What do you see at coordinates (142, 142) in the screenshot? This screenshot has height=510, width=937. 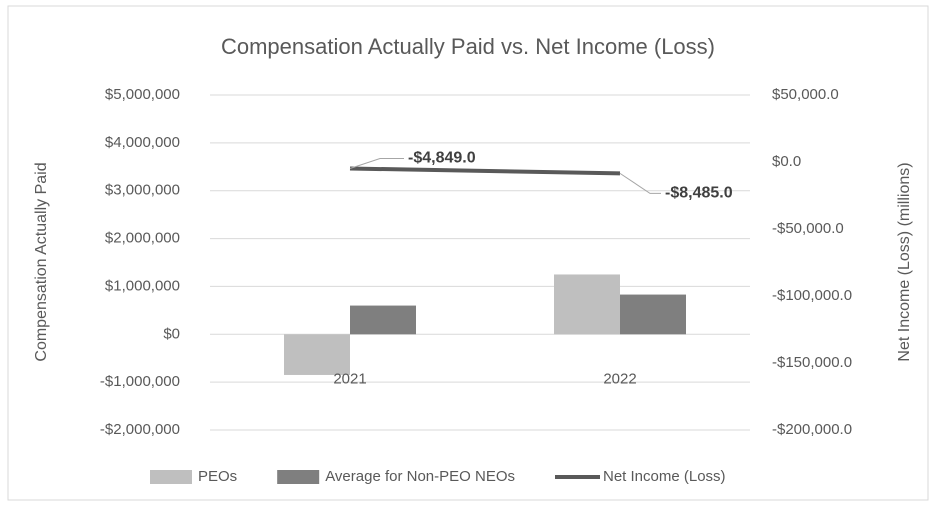 I see `y-tick-label: $4,000,000` at bounding box center [142, 142].